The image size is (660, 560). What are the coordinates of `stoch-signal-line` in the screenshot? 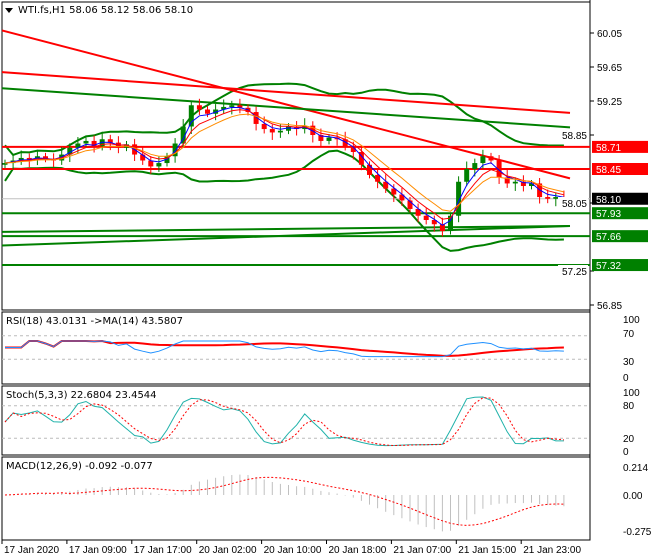 It's located at (284, 422).